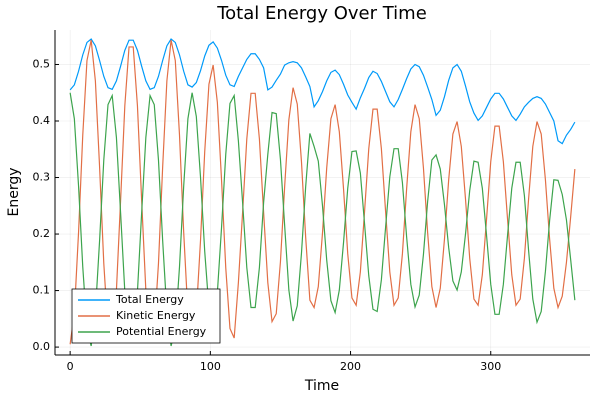 The width and height of the screenshot is (600, 400). What do you see at coordinates (161, 331) in the screenshot?
I see `legend-label: Potential Energy` at bounding box center [161, 331].